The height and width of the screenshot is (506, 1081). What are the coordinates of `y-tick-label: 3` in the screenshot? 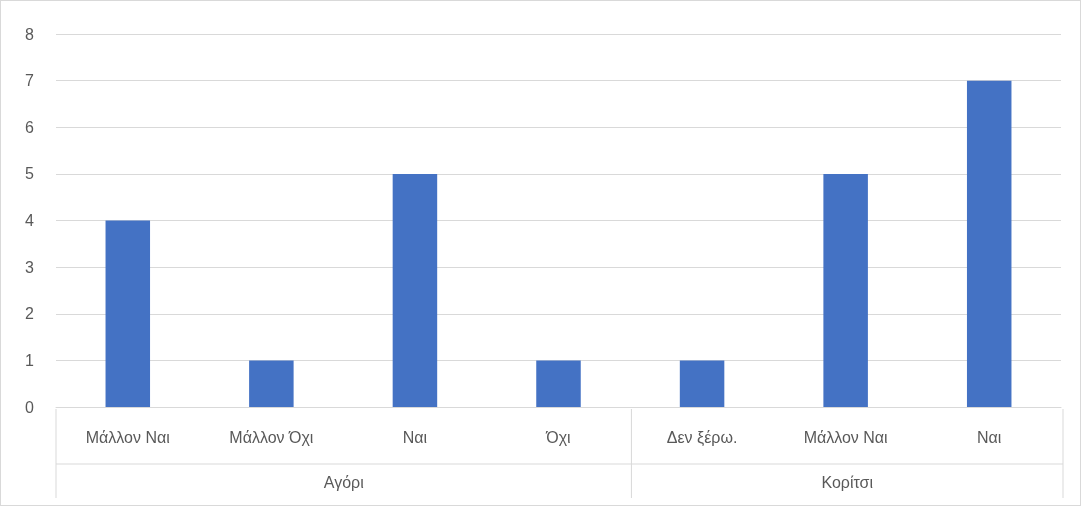 It's located at (30, 267).